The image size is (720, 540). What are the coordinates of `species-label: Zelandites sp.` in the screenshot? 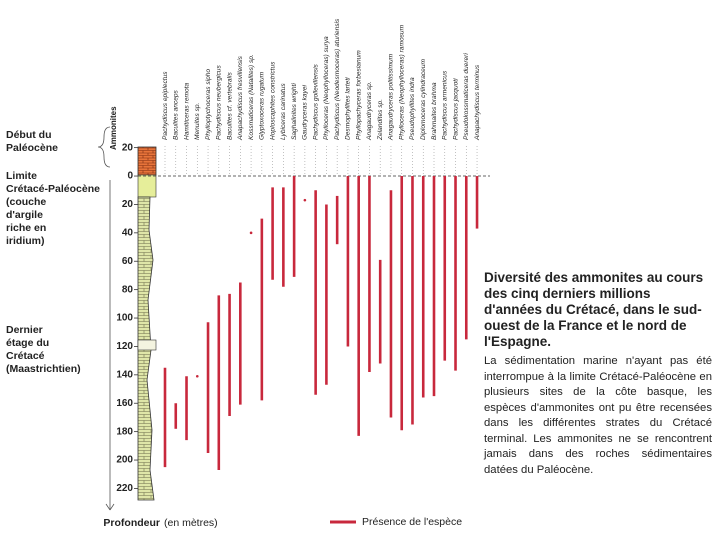 It's located at (380, 120).